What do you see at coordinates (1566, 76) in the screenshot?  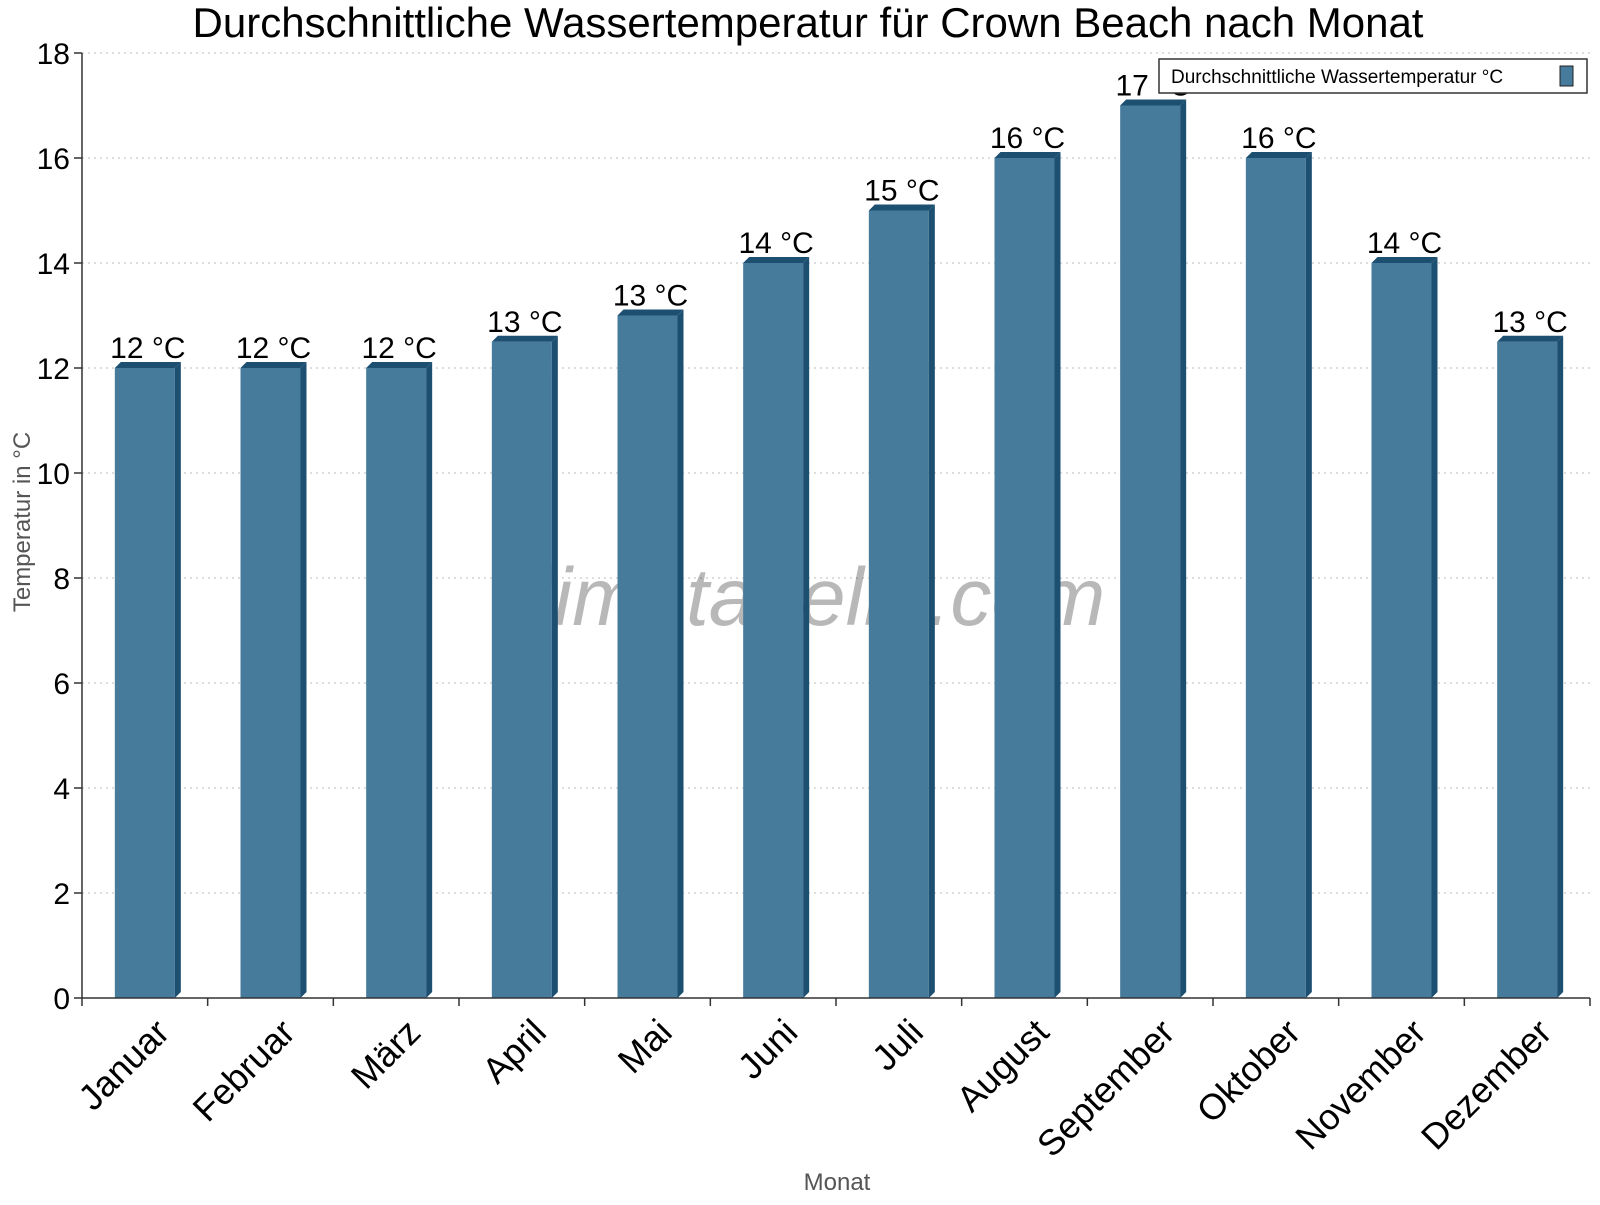 I see `legend-swatch` at bounding box center [1566, 76].